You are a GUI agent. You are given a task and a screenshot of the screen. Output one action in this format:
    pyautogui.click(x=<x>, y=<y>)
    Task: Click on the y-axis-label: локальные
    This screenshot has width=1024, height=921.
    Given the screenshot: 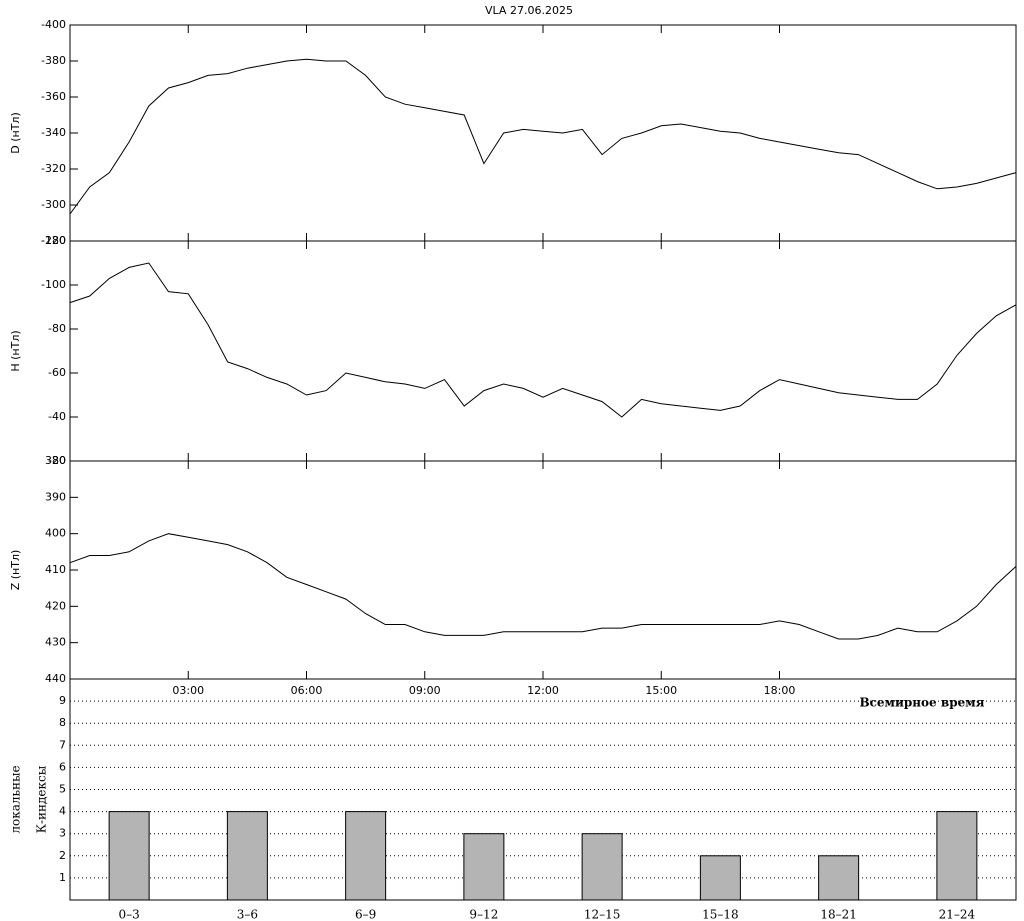 What is the action you would take?
    pyautogui.click(x=16, y=799)
    